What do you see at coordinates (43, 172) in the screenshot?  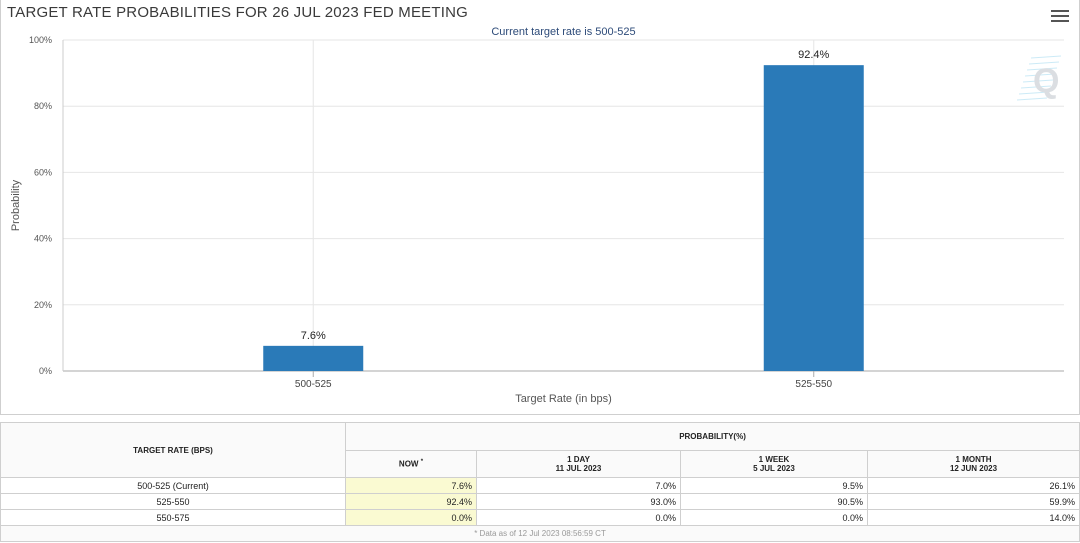 I see `y-tick-label: 60%` at bounding box center [43, 172].